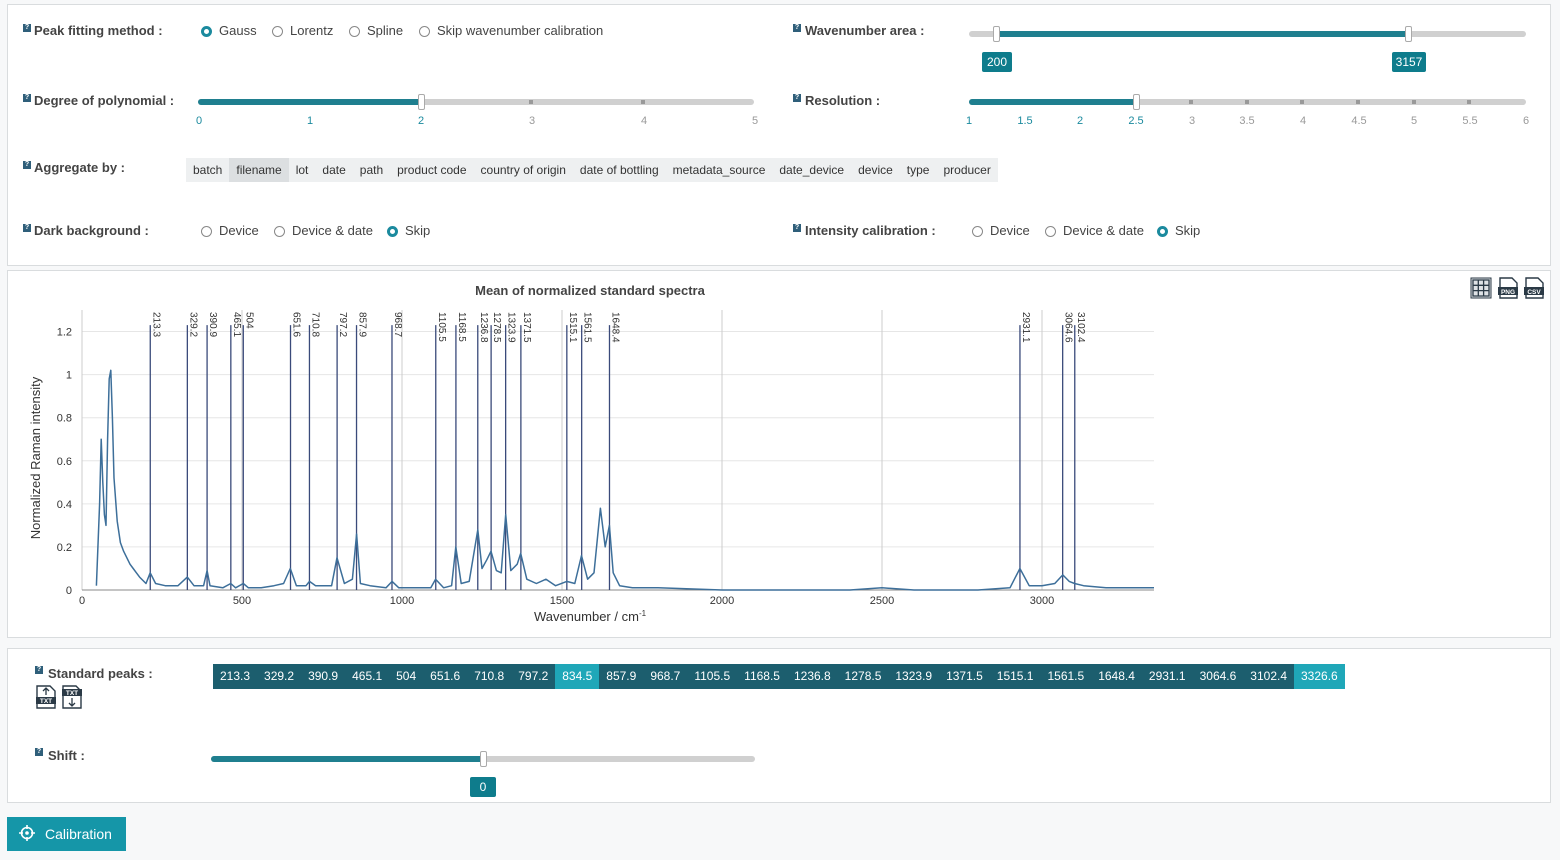 The width and height of the screenshot is (1560, 860). I want to click on peak-chip: 390.9, so click(323, 676).